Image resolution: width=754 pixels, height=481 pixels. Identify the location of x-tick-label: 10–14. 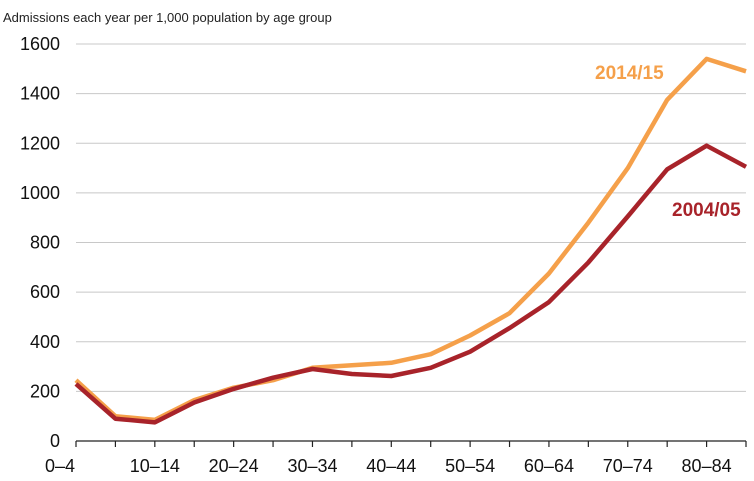
(155, 466).